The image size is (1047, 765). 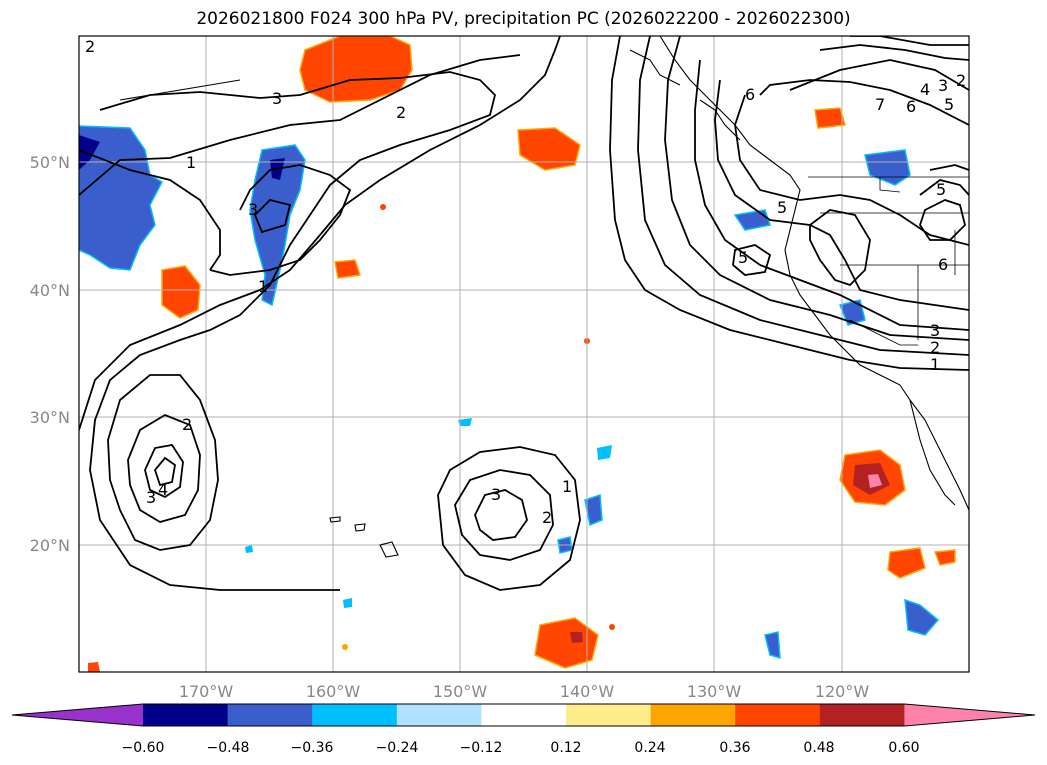 I want to click on colorbar-outline, so click(x=523, y=715).